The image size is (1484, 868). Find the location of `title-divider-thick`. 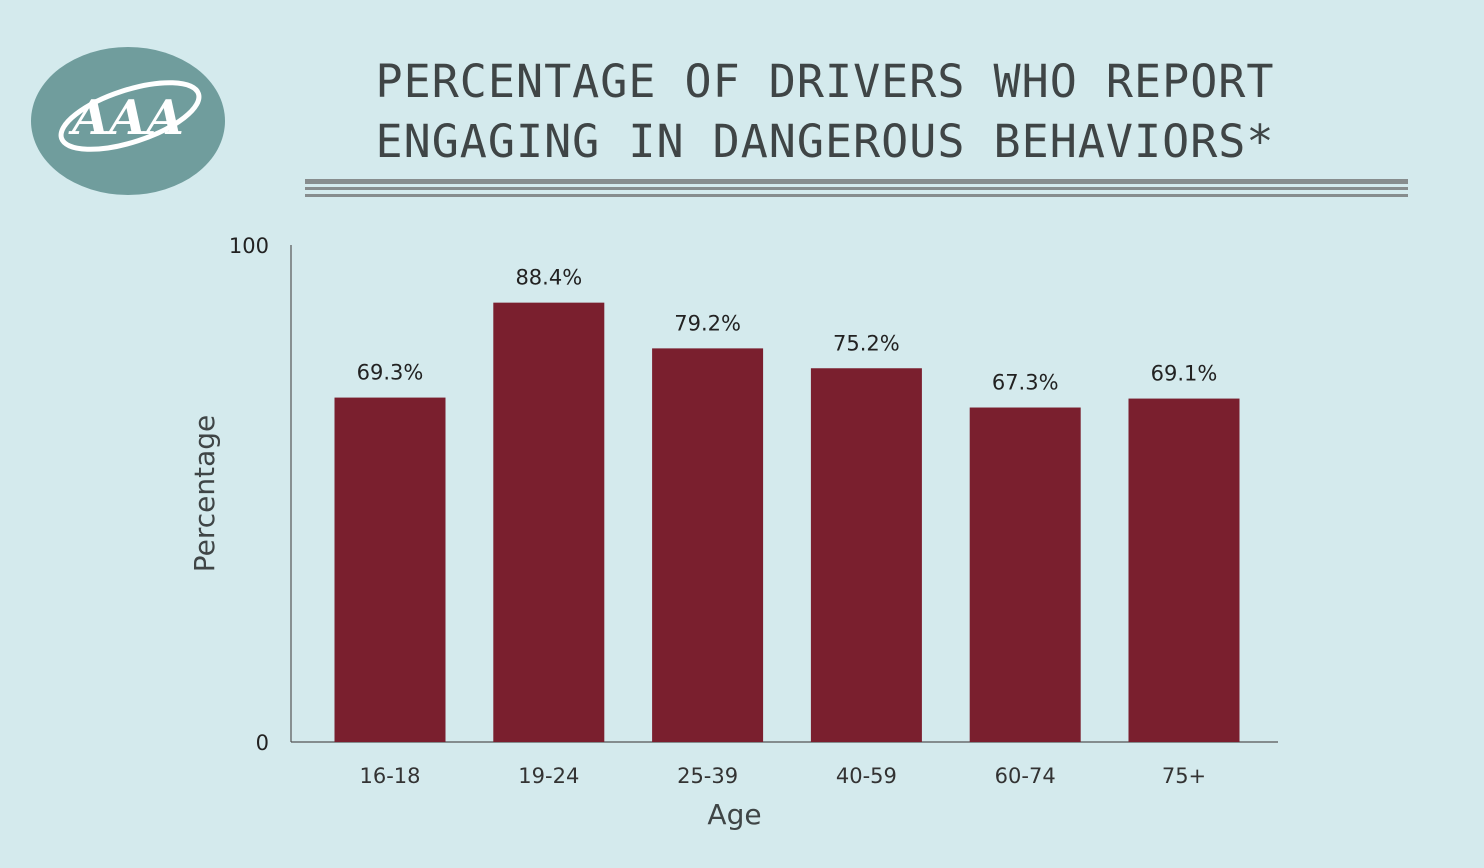

title-divider-thick is located at coordinates (856, 181).